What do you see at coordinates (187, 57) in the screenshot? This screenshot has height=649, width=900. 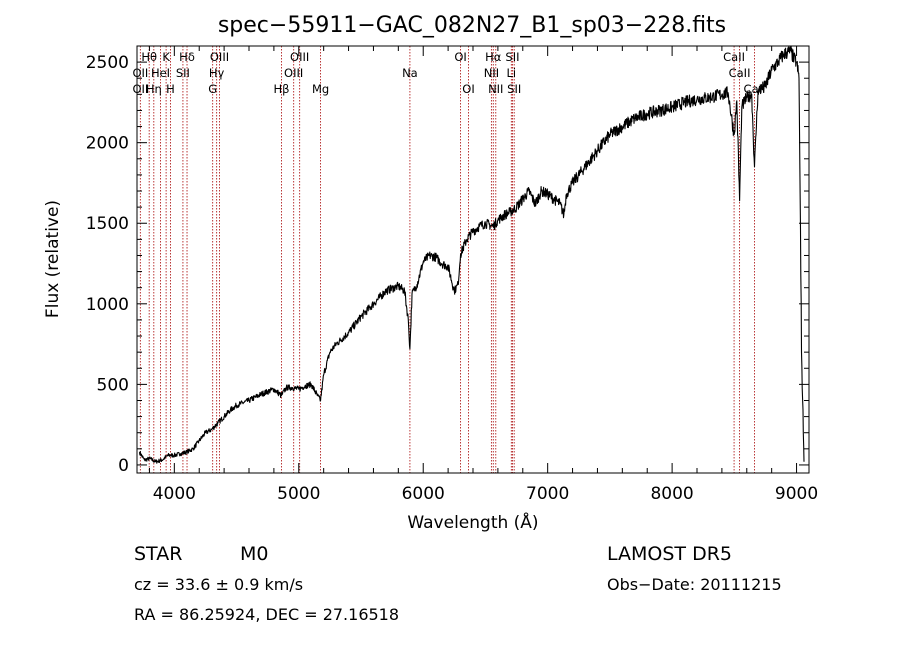 I see `spectral-line-label: Hδ` at bounding box center [187, 57].